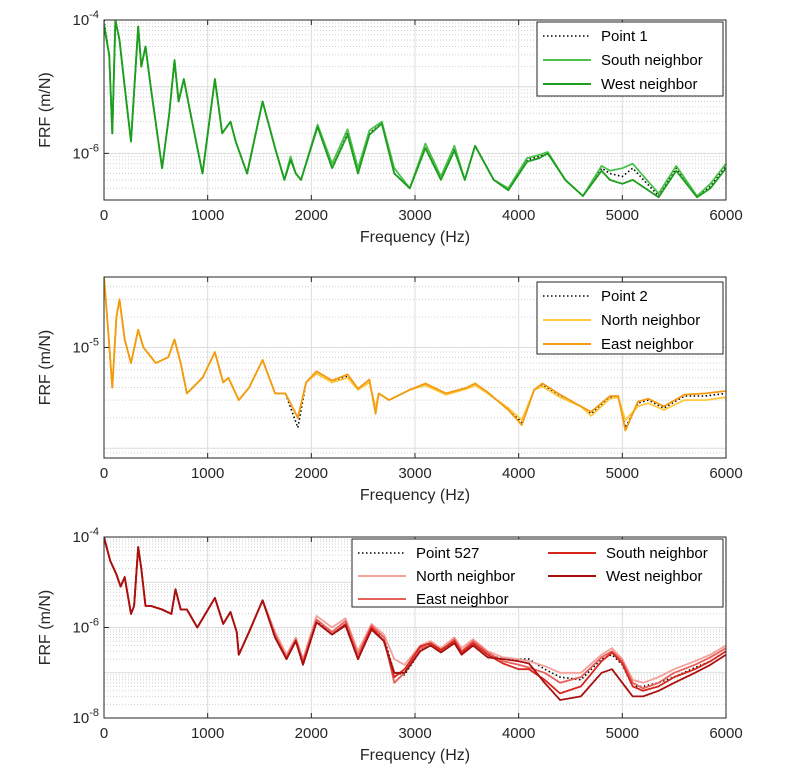  Describe the element at coordinates (91, 85) in the screenshot. I see `y-axis: 10⁻⁴ 10⁻⁶` at that location.